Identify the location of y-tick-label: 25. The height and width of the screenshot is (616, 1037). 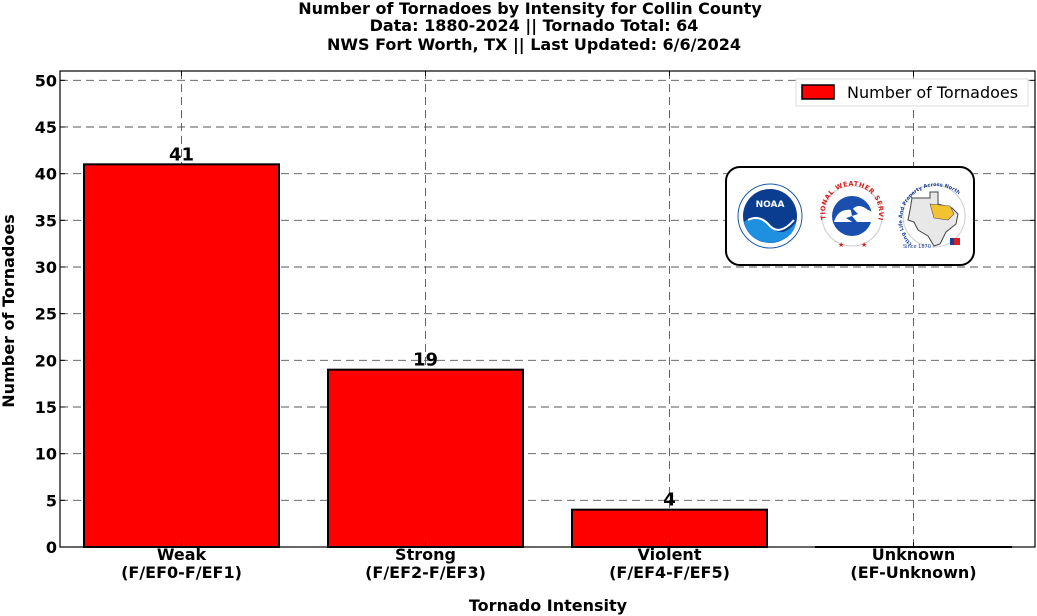
(46, 314).